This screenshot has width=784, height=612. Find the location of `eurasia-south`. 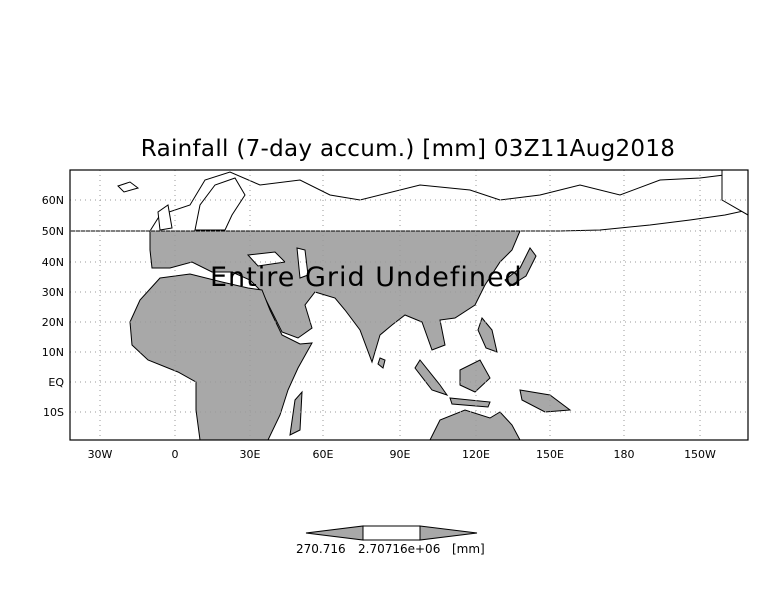

eurasia-south is located at coordinates (335, 297).